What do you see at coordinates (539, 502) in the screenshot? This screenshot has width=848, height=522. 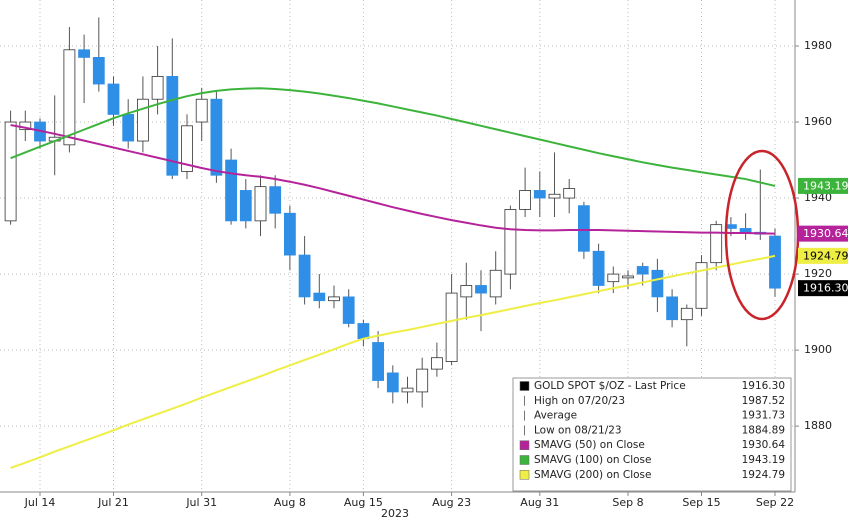 I see `x-tick-label: Aug 31` at bounding box center [539, 502].